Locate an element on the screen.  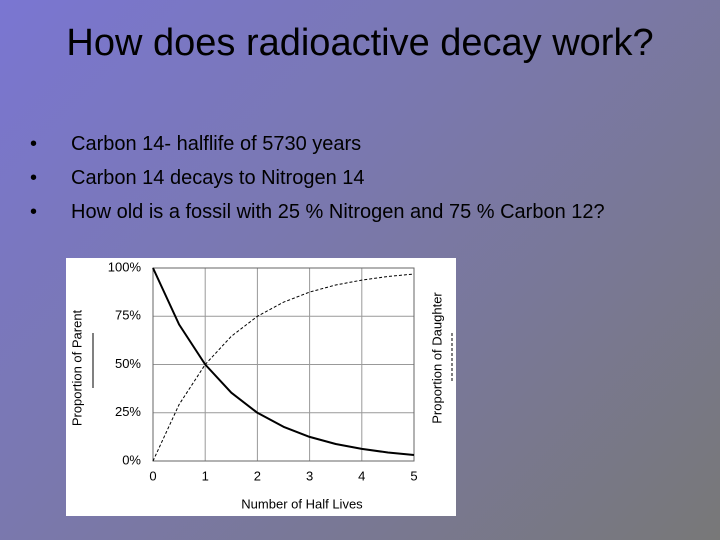
legend-label: Proportion of Daughter is located at coordinates (436, 358).